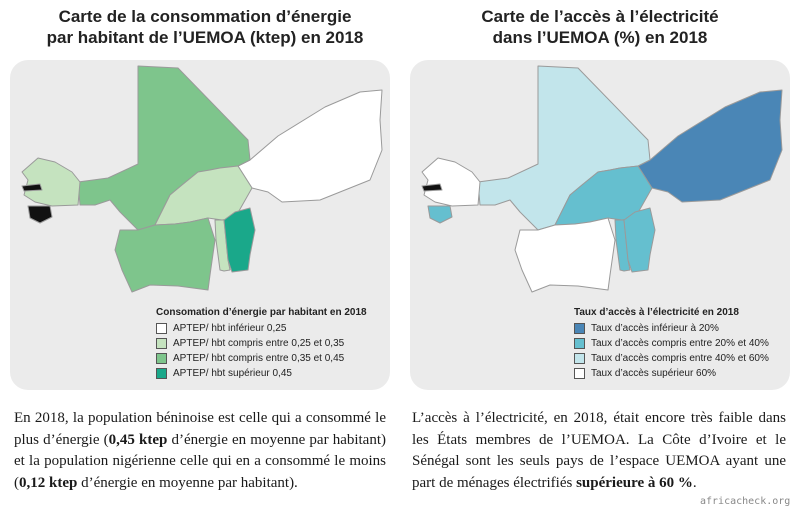  What do you see at coordinates (634, 482) in the screenshot?
I see `access-highlight: supérieure à 60 %` at bounding box center [634, 482].